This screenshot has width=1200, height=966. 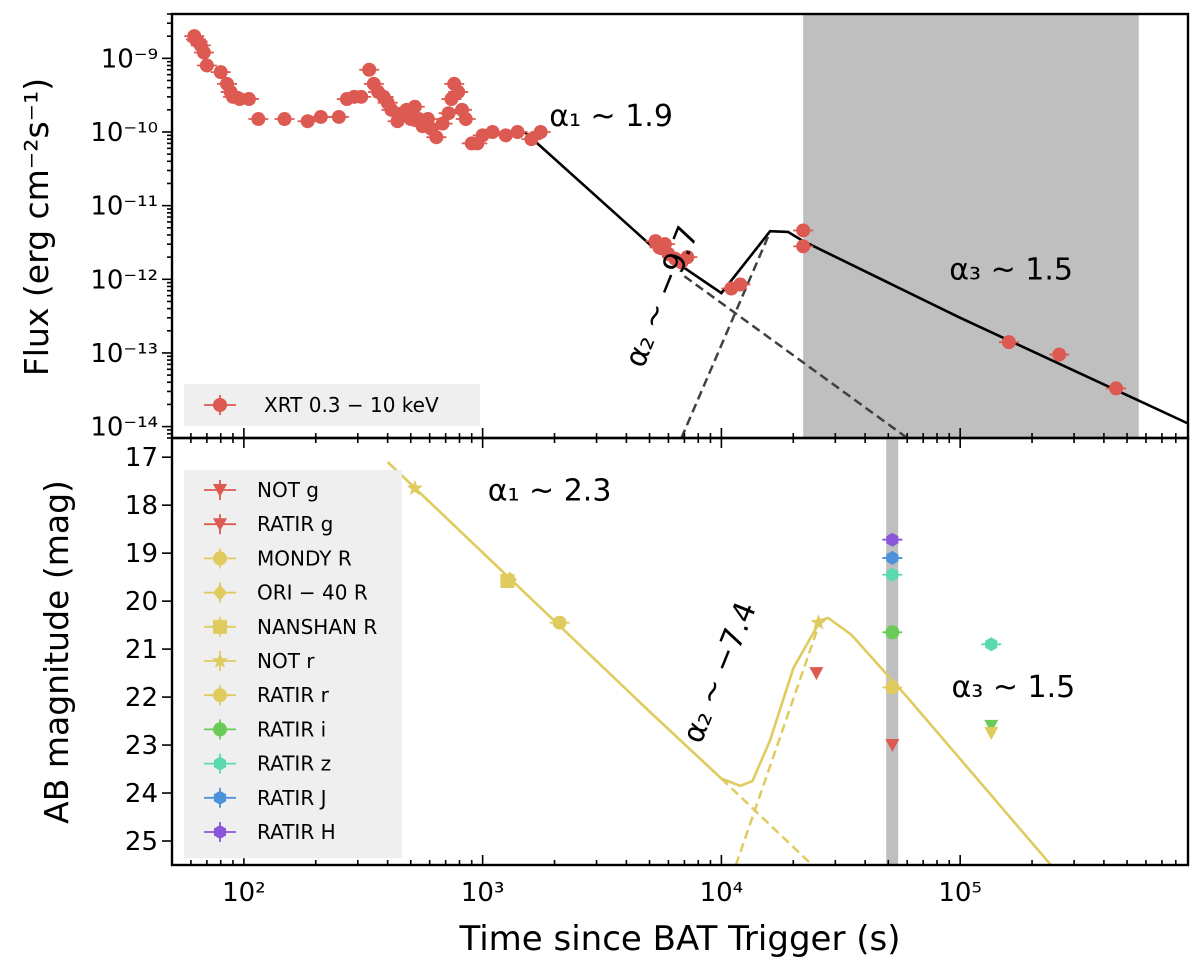 I want to click on y-tick-label: 24, so click(x=141, y=794).